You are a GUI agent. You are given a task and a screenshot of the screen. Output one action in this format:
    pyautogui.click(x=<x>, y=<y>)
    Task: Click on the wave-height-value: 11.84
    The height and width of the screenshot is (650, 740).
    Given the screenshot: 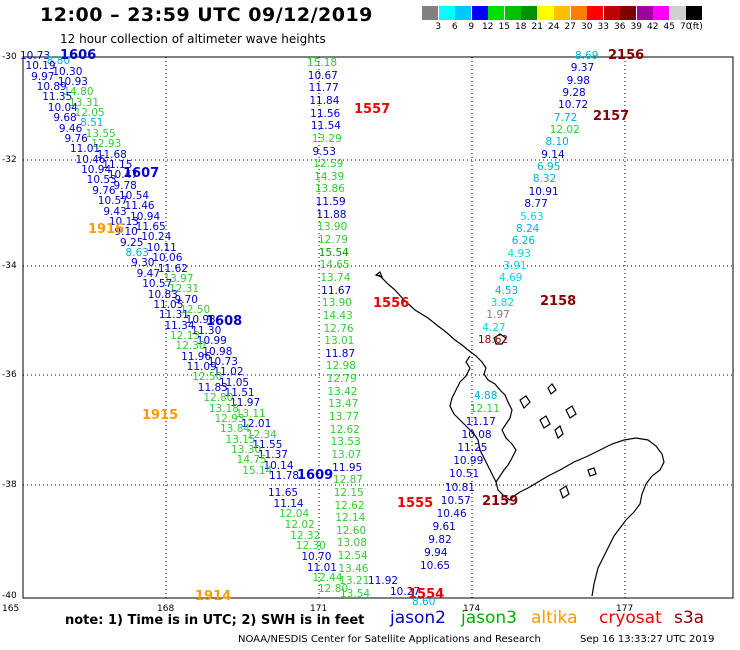 What is the action you would take?
    pyautogui.click(x=324, y=100)
    